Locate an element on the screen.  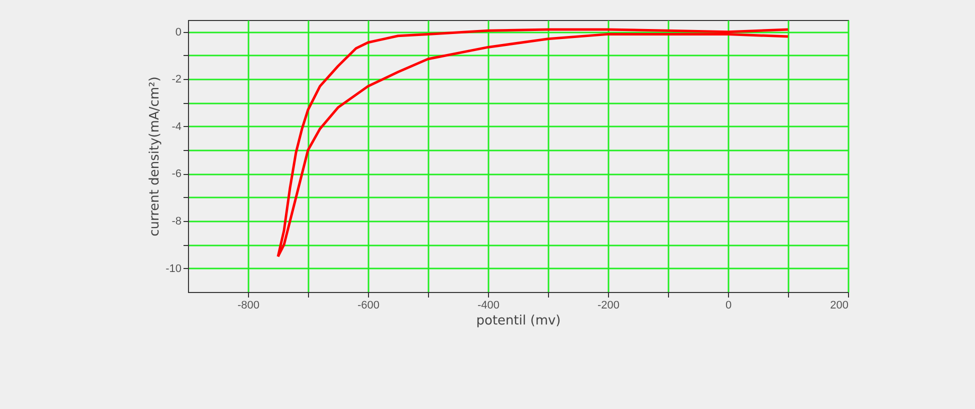
x-tick-label: 0 is located at coordinates (728, 306).